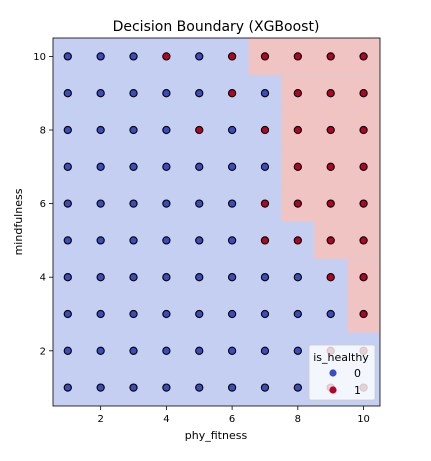 The height and width of the screenshot is (461, 431). I want to click on y-tick-label-4: 10, so click(39, 57).